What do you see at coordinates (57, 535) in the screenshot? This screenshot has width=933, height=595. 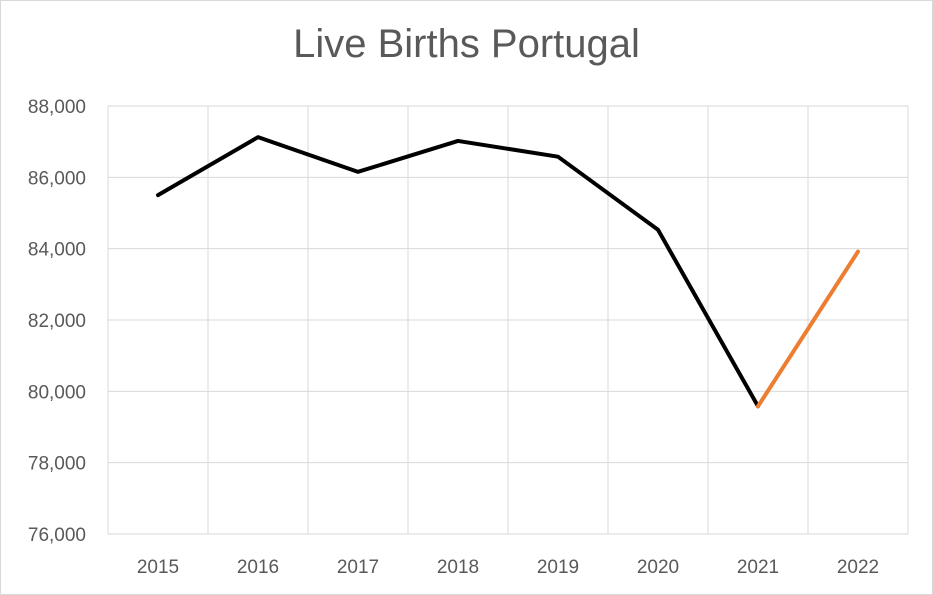 I see `y-tick-label: 76,000` at bounding box center [57, 535].